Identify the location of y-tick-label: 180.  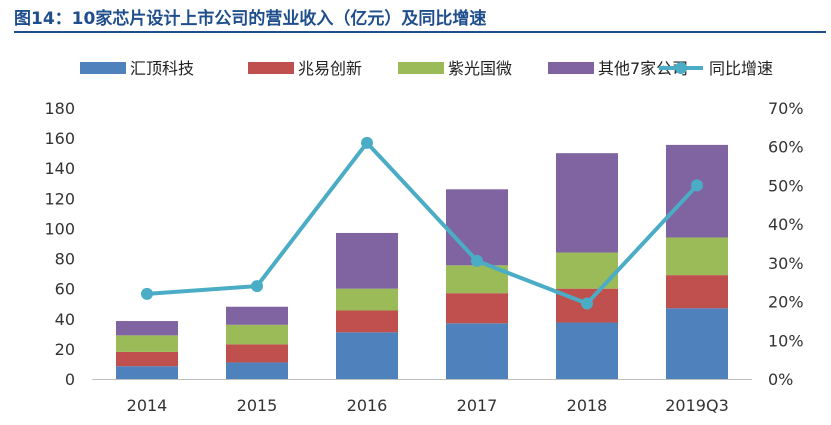
(59, 108).